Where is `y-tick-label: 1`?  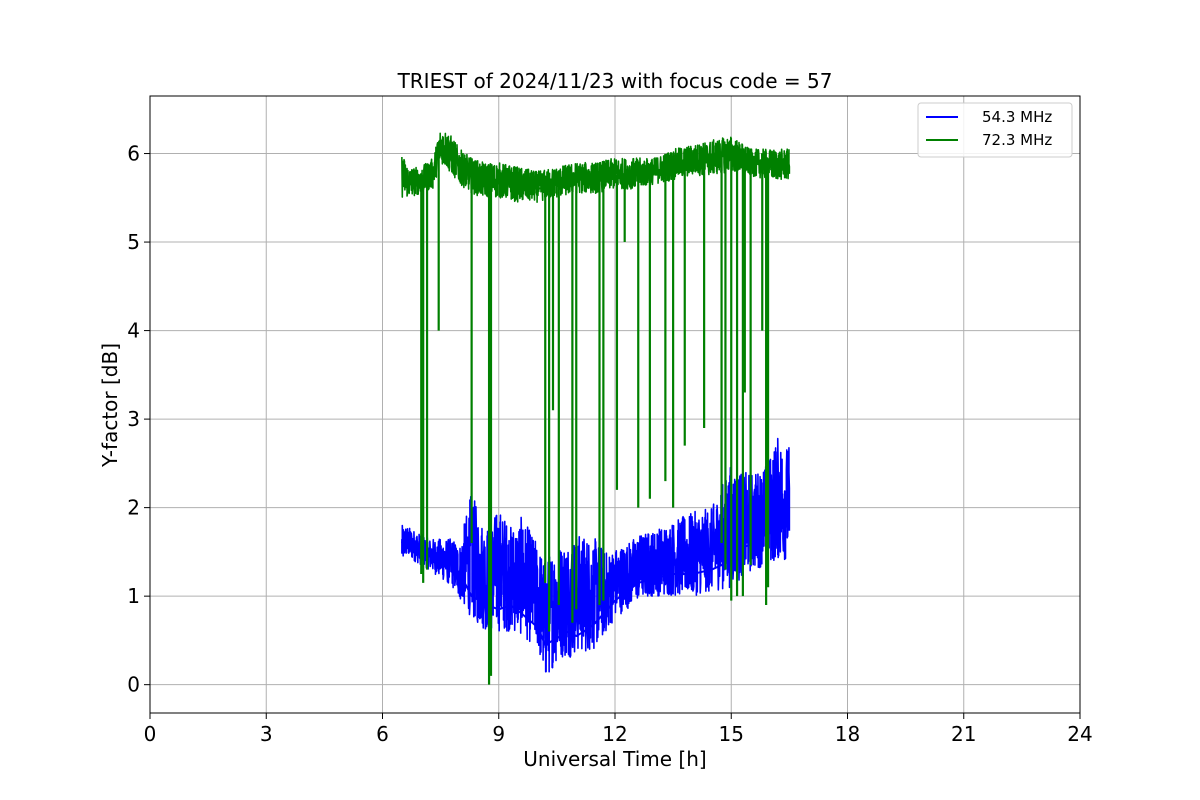 y-tick-label: 1 is located at coordinates (133, 596).